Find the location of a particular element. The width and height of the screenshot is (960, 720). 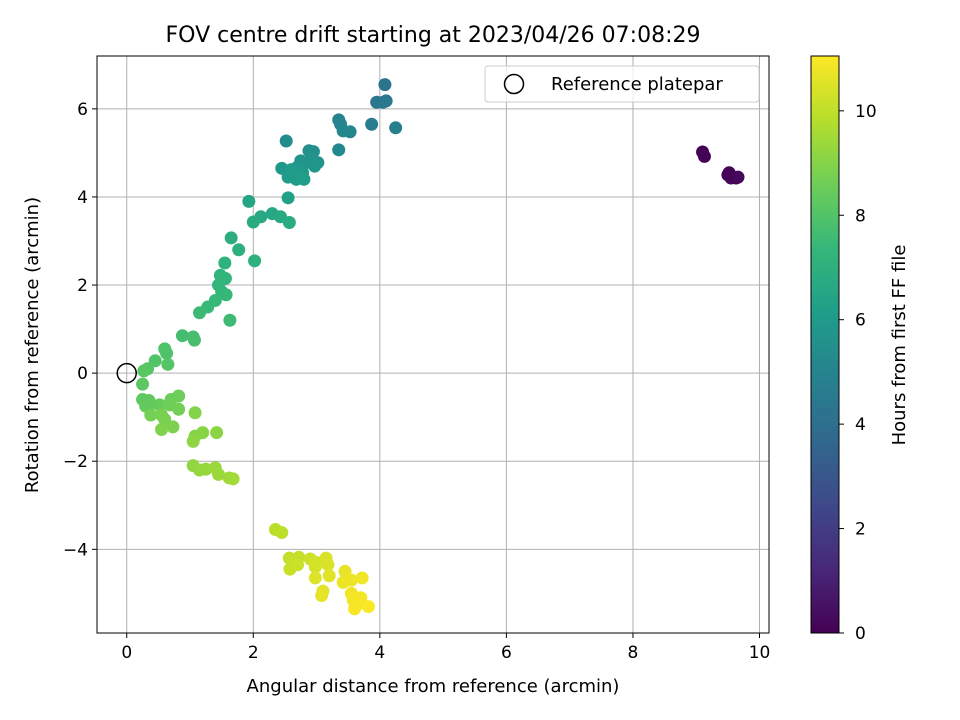

x-tick-label: 4 is located at coordinates (379, 653).